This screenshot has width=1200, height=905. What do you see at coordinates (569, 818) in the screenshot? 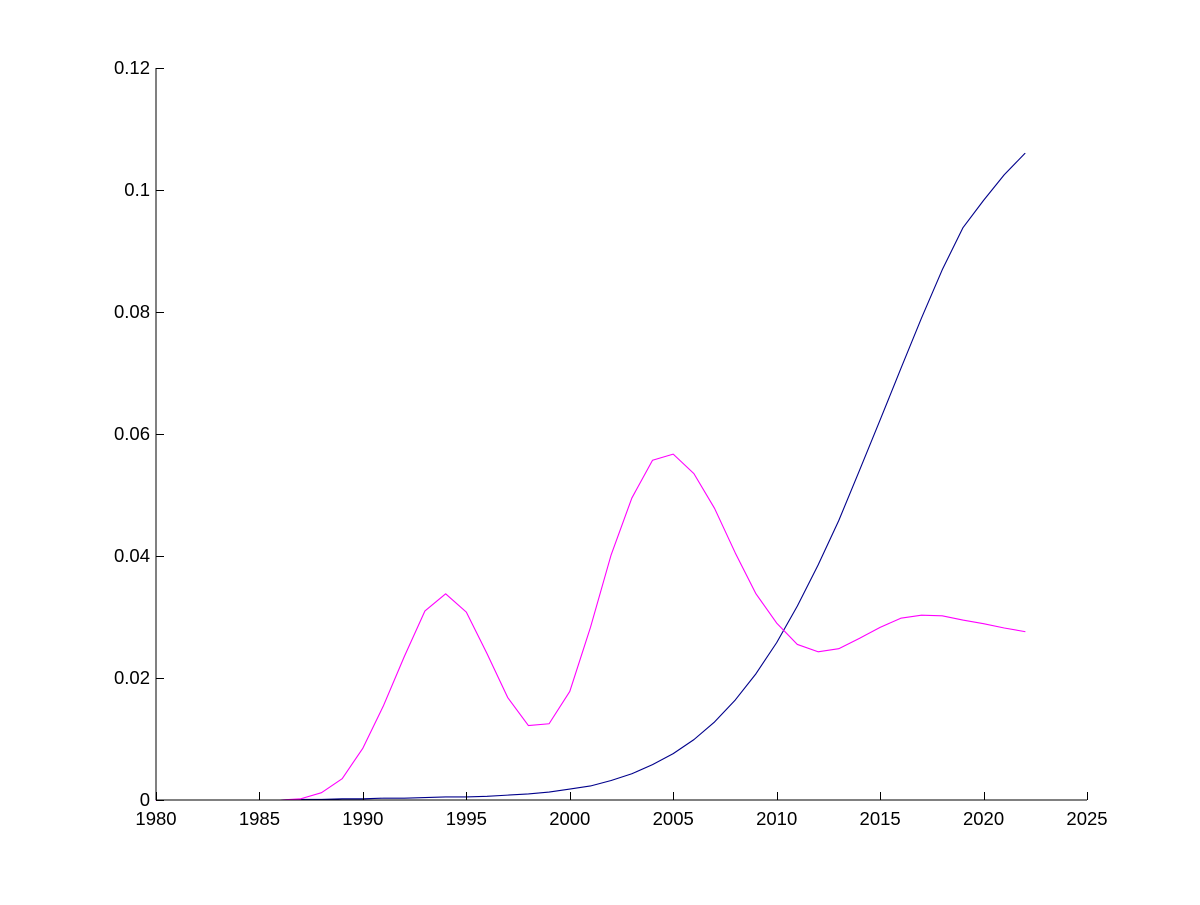
I see `x-tick-label: 2000` at bounding box center [569, 818].